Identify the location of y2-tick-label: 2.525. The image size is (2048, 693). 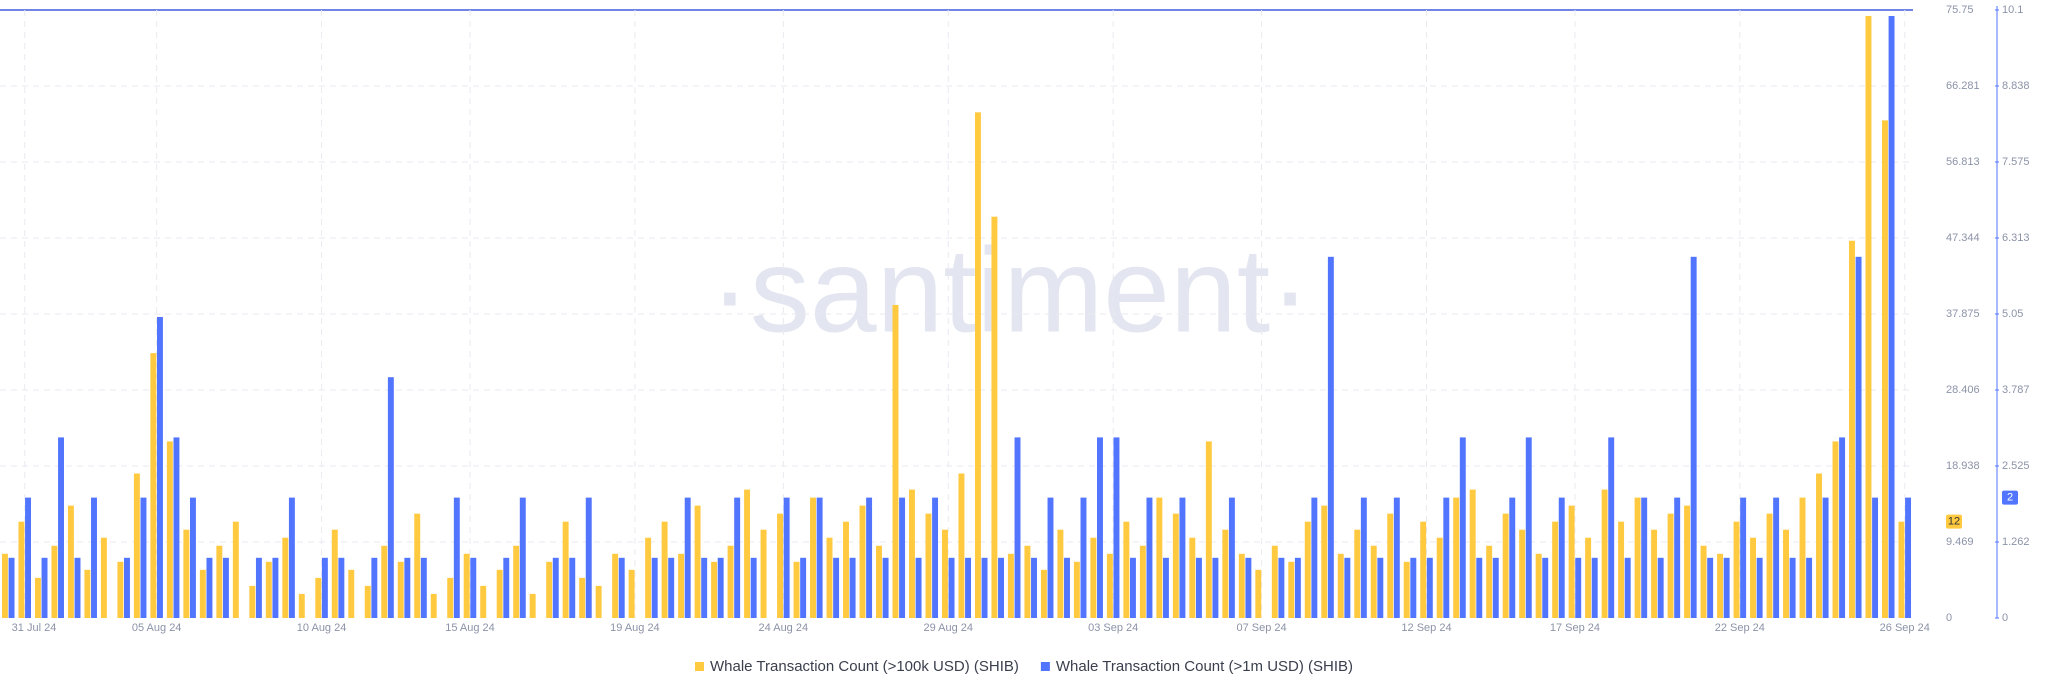
(2016, 466).